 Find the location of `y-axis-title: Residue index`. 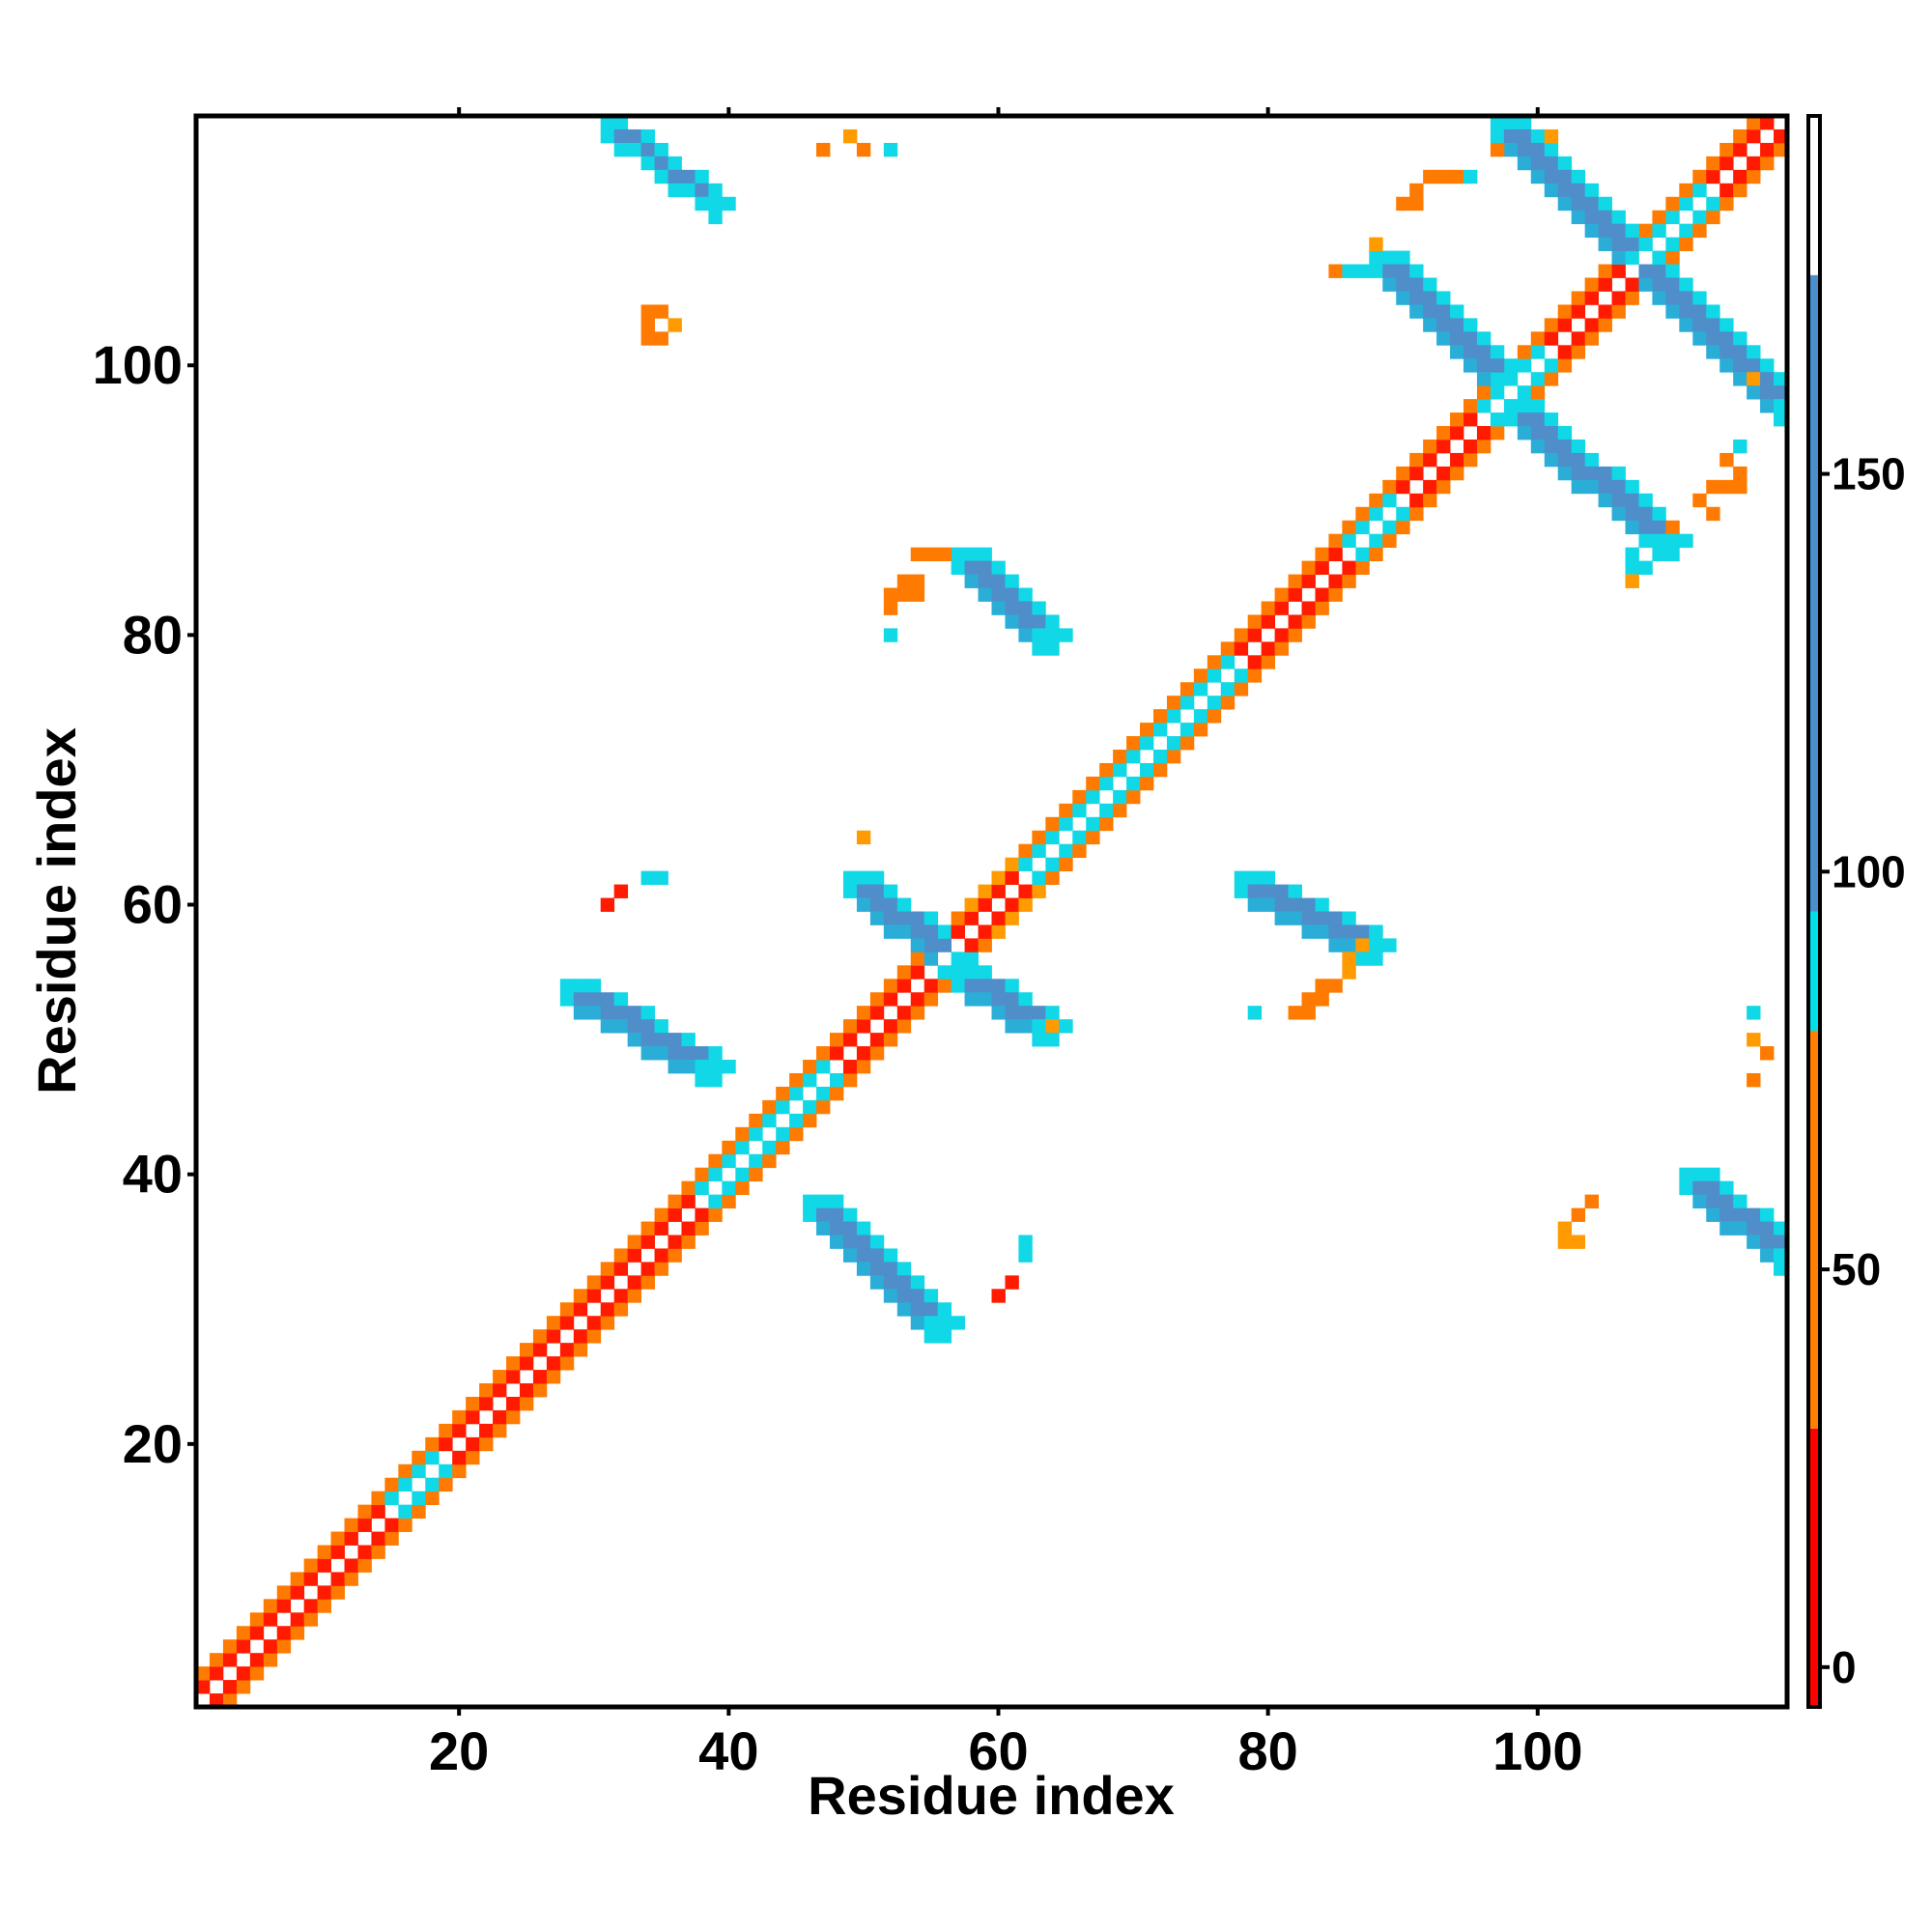

y-axis-title: Residue index is located at coordinates (56, 910).